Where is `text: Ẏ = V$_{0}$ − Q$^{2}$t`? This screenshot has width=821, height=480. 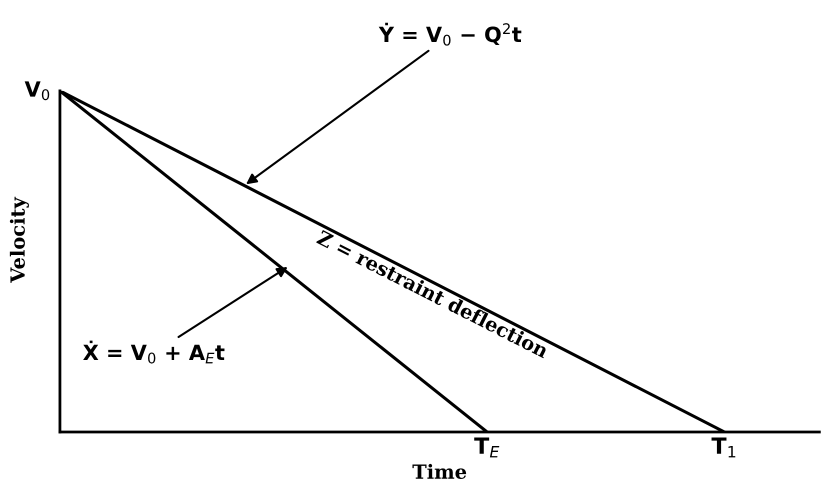
text: Ẏ = V$_{0}$ − Q$^{2}$t is located at coordinates (450, 34).